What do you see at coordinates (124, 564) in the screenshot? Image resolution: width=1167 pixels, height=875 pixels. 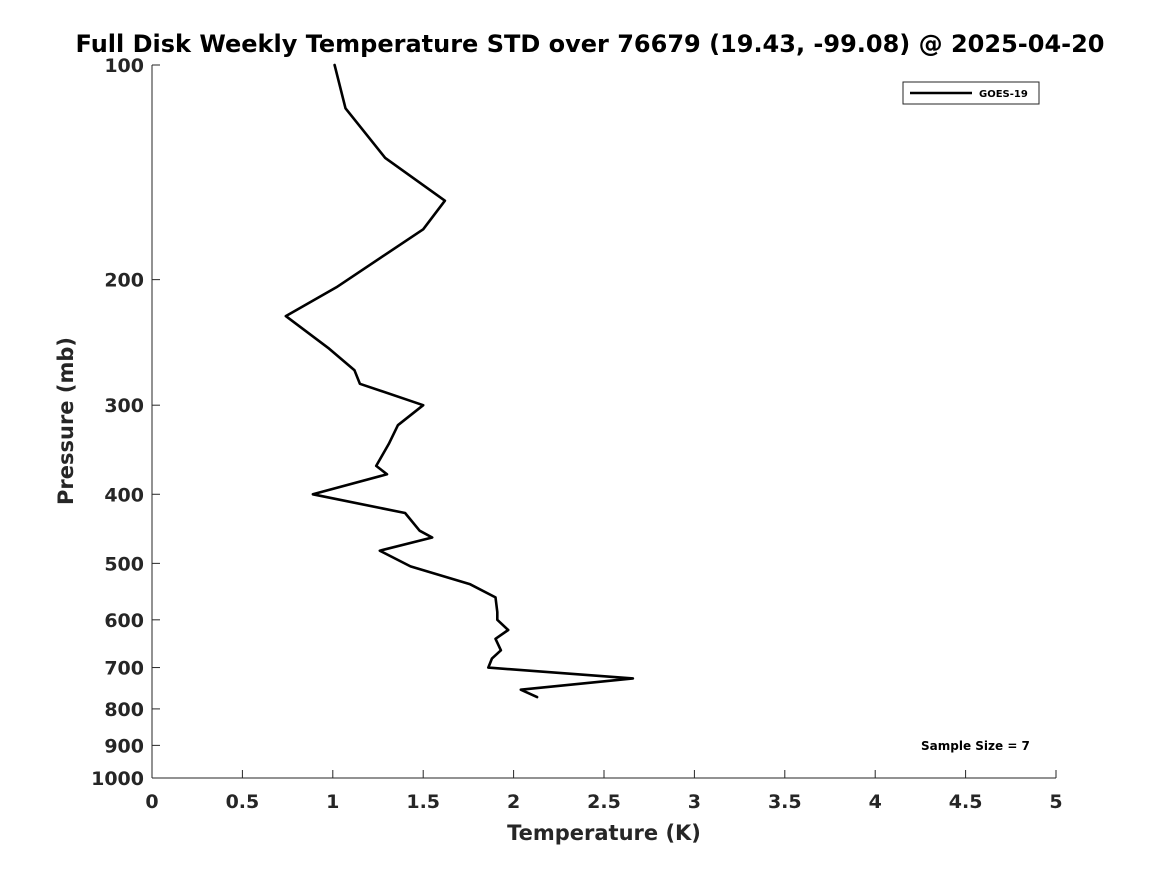 I see `y-tick-label: 500` at bounding box center [124, 564].